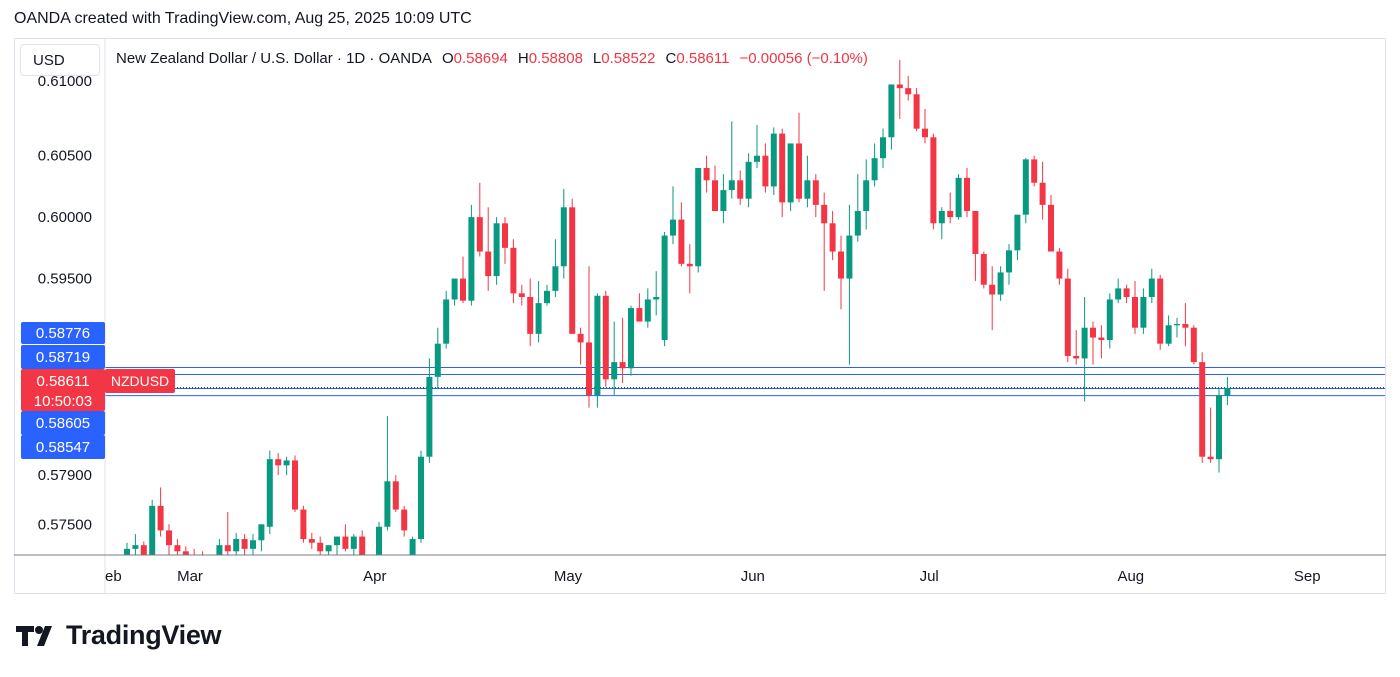 This screenshot has width=1400, height=677. I want to click on currency-selector: USD, so click(60, 60).